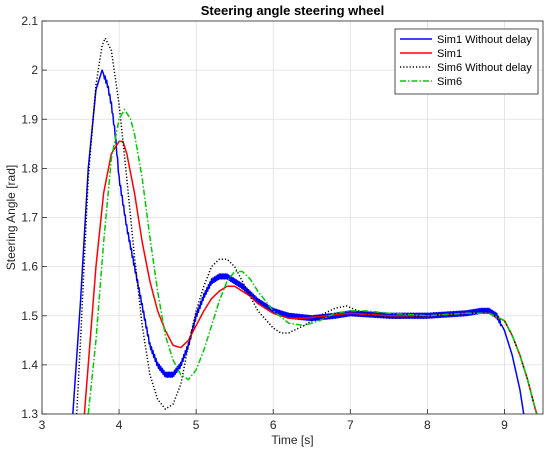 This screenshot has height=458, width=550. What do you see at coordinates (350, 425) in the screenshot?
I see `x-tick-label: 7` at bounding box center [350, 425].